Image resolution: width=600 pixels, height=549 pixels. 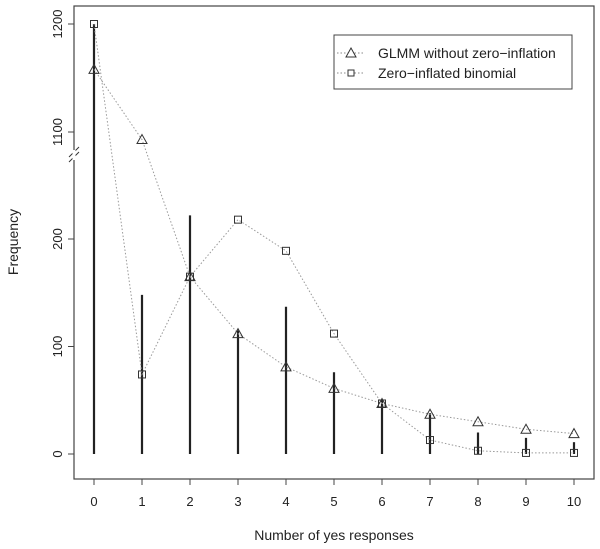 What do you see at coordinates (13, 242) in the screenshot?
I see `y-axis-label: Frequency` at bounding box center [13, 242].